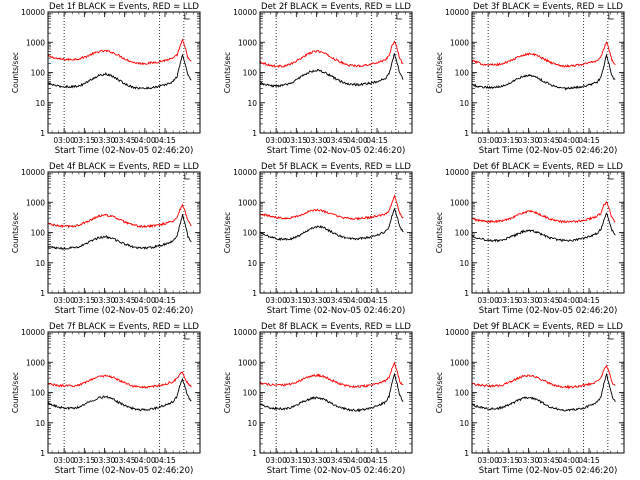 This screenshot has width=640, height=480. What do you see at coordinates (336, 167) in the screenshot?
I see `chart-title: Det 5f BLACK = Events, RED = LLD` at bounding box center [336, 167].